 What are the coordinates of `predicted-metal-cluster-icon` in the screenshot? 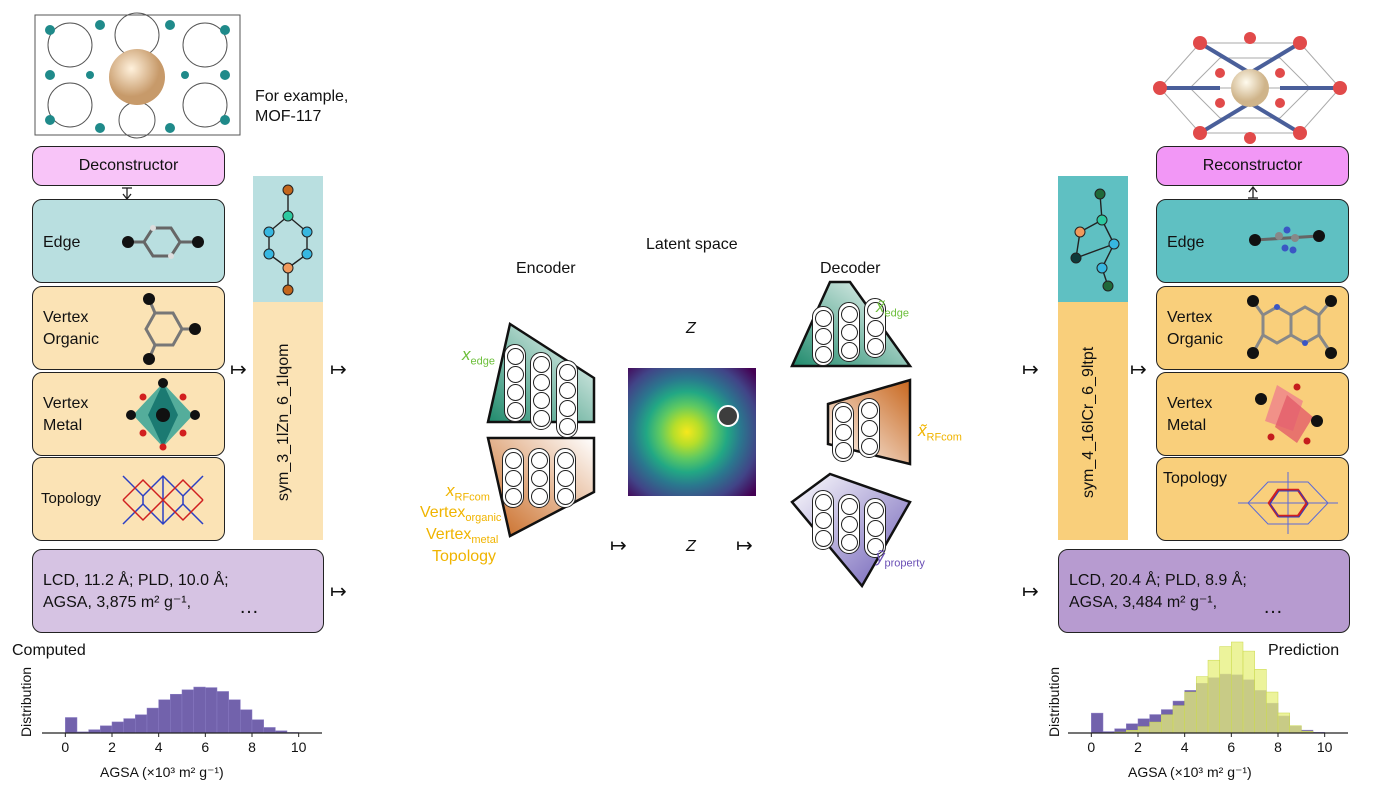 It's located at (1289, 414).